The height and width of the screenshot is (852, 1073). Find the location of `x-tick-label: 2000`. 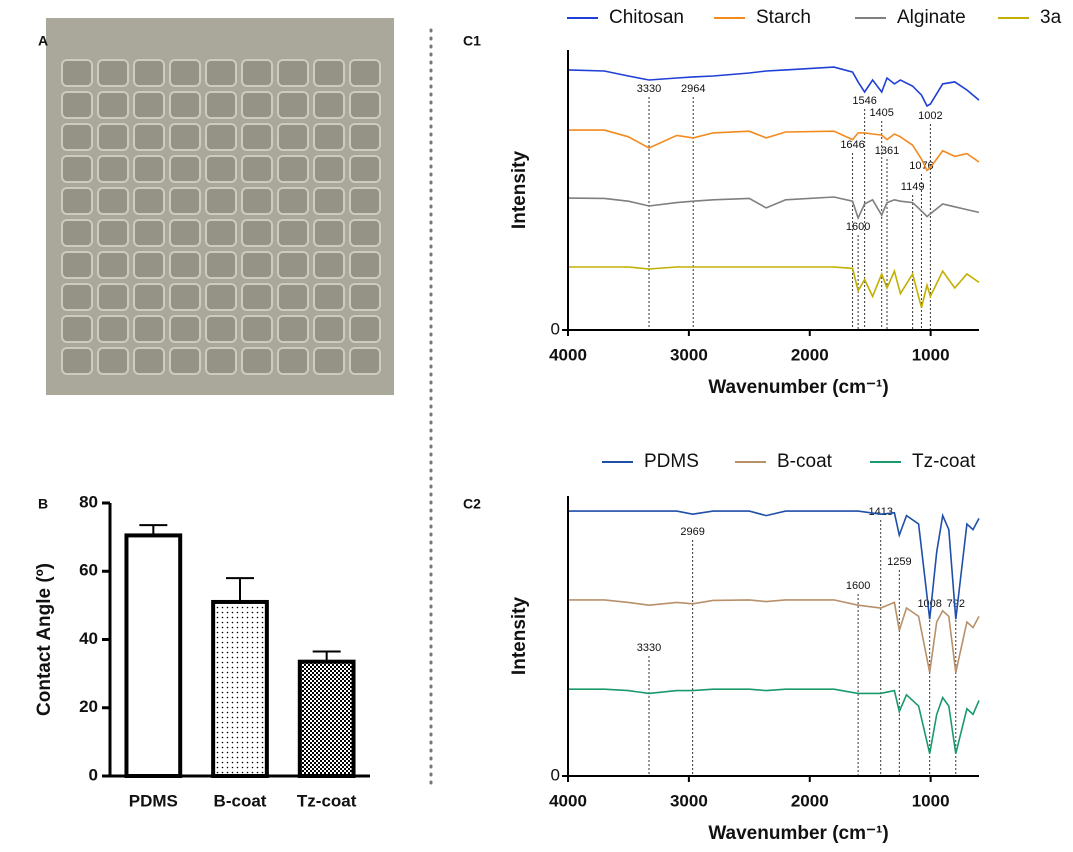

x-tick-label: 2000 is located at coordinates (810, 800).